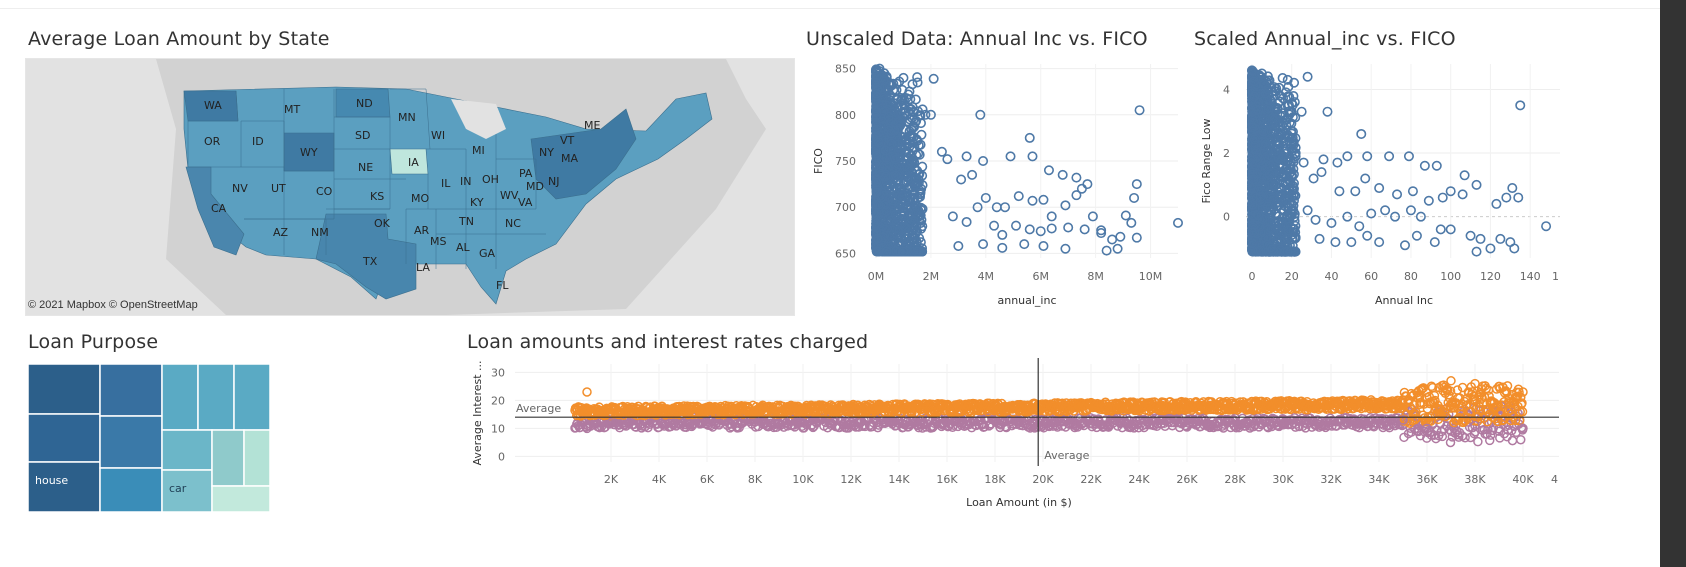 The height and width of the screenshot is (567, 1686). Describe the element at coordinates (241, 499) in the screenshot. I see `treemap-cell` at that location.